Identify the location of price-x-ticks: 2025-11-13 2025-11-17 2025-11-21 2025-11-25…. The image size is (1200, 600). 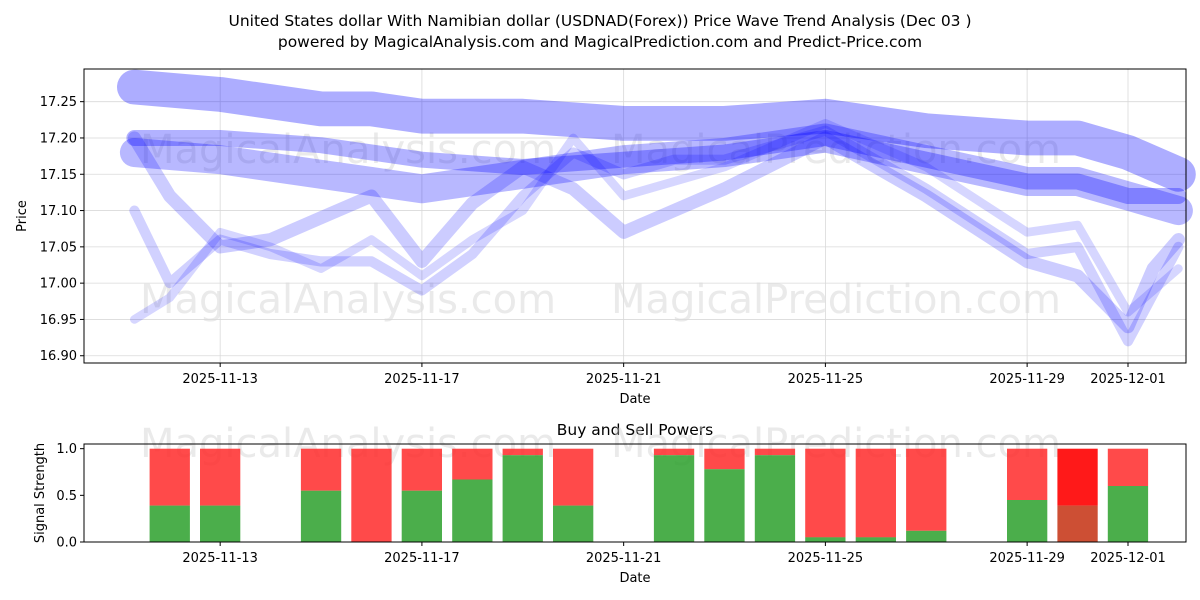
(674, 375).